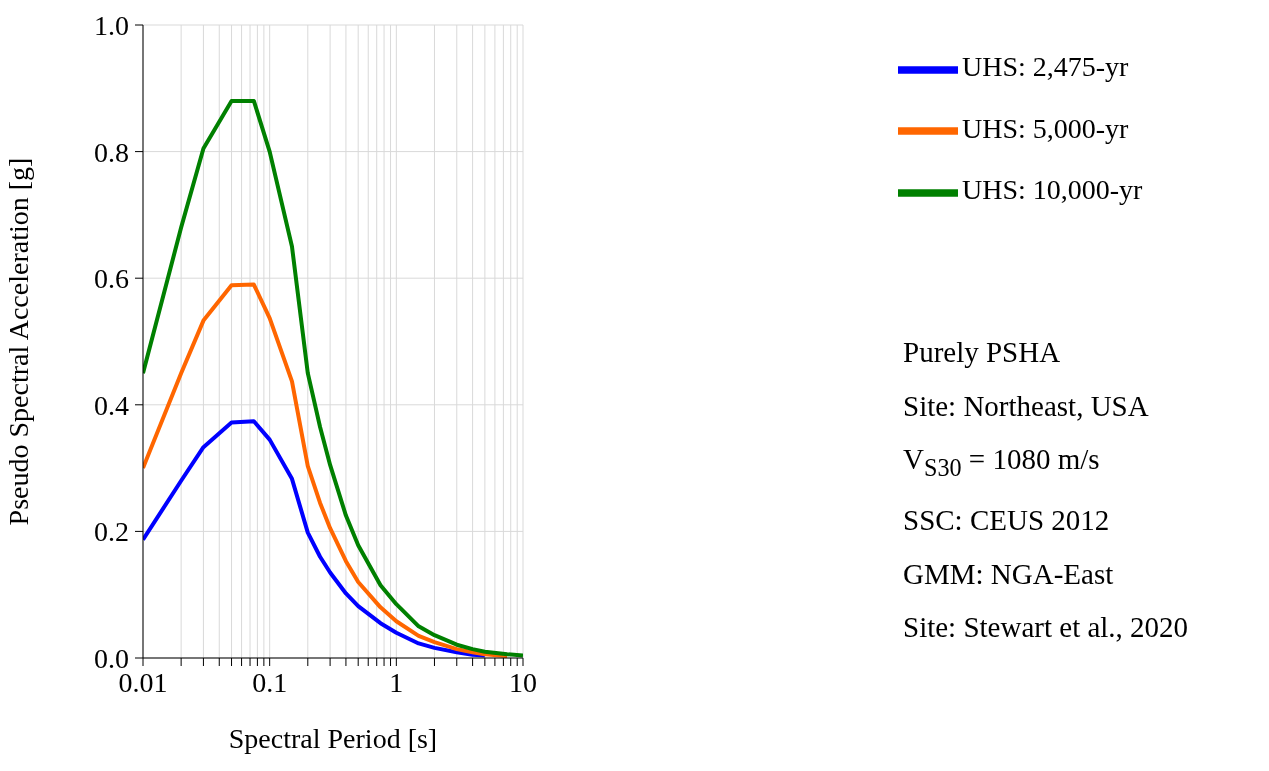  Describe the element at coordinates (1045, 128) in the screenshot. I see `legend-label: UHS: 5,000-yr` at that location.